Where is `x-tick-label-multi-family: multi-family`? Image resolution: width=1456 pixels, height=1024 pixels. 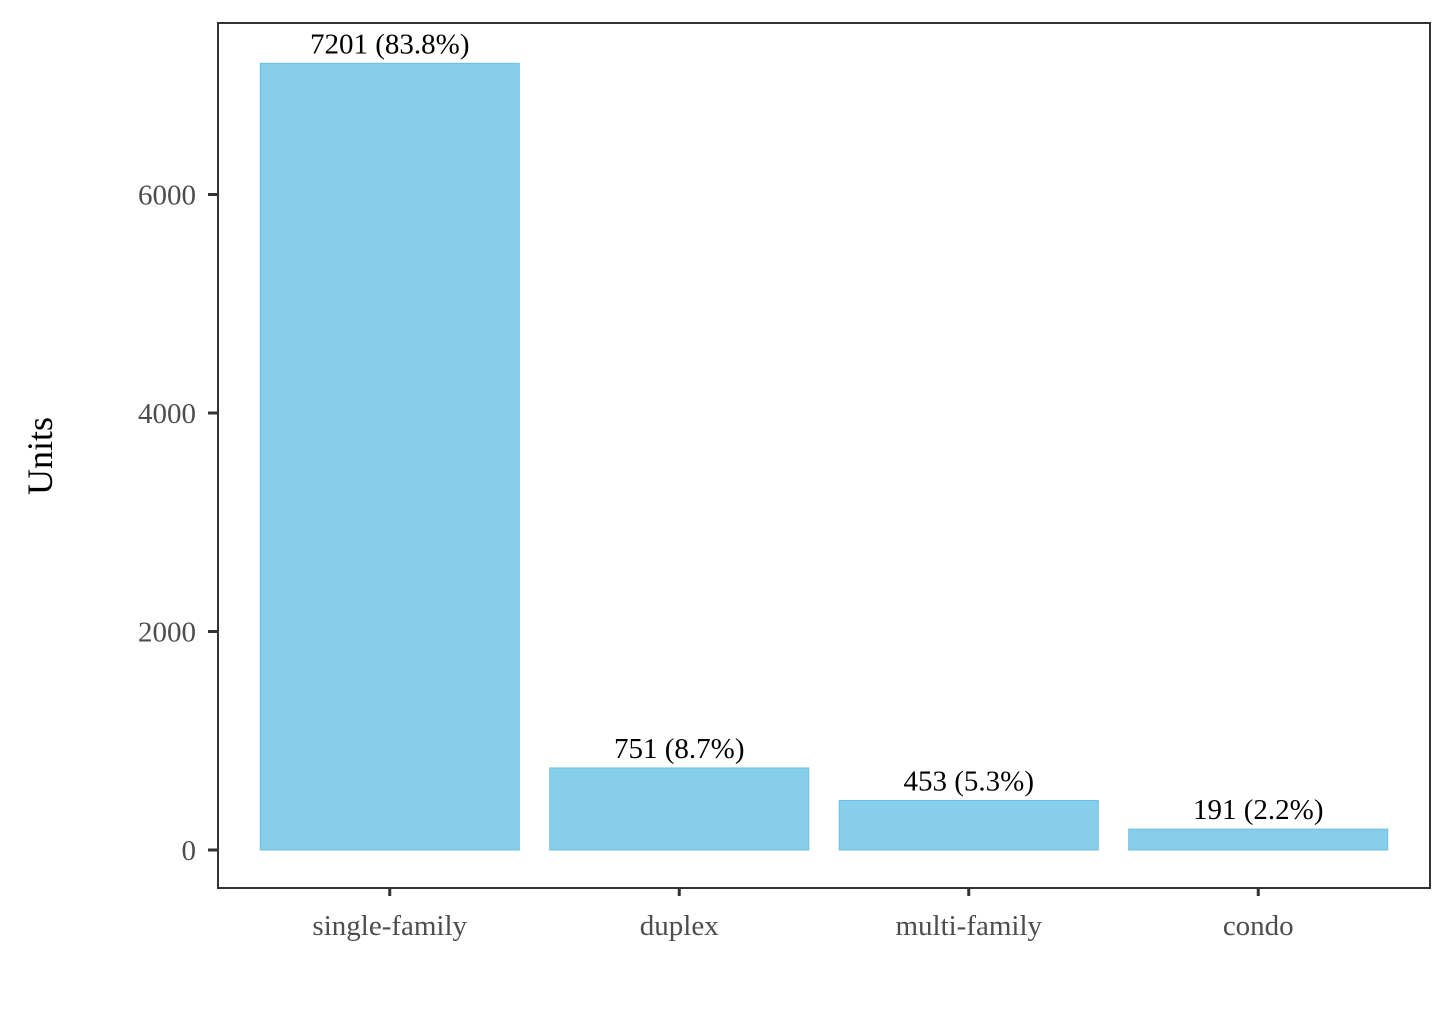 x-tick-label-multi-family: multi-family is located at coordinates (968, 926).